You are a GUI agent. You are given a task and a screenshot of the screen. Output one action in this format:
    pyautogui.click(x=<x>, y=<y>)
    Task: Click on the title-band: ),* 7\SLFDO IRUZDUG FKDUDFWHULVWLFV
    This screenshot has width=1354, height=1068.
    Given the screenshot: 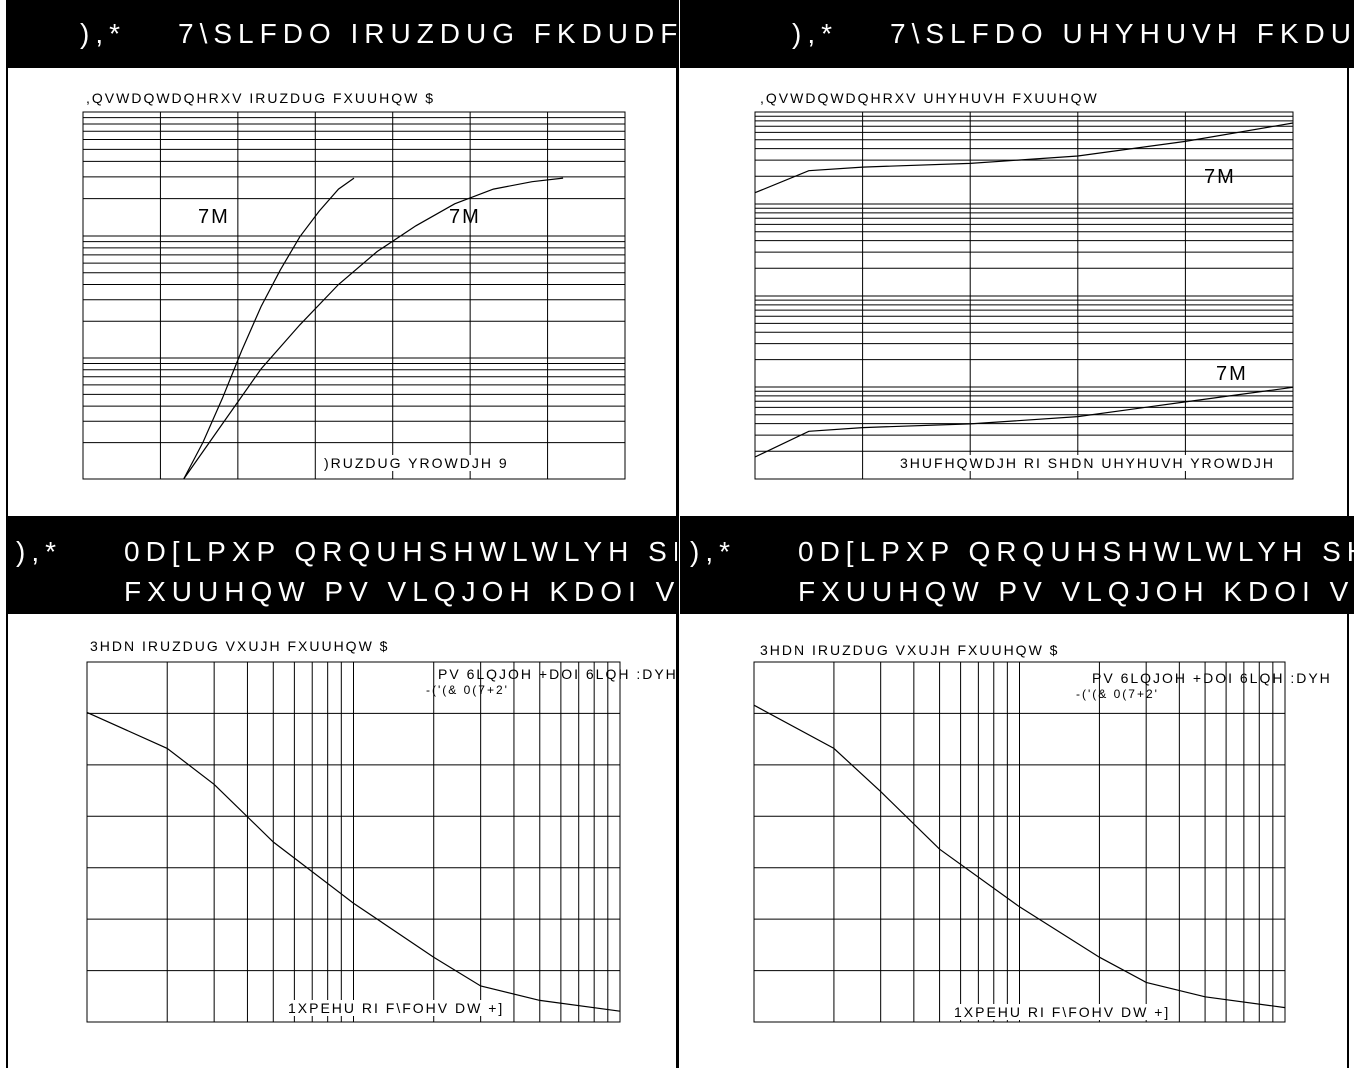 What is the action you would take?
    pyautogui.click(x=341, y=34)
    